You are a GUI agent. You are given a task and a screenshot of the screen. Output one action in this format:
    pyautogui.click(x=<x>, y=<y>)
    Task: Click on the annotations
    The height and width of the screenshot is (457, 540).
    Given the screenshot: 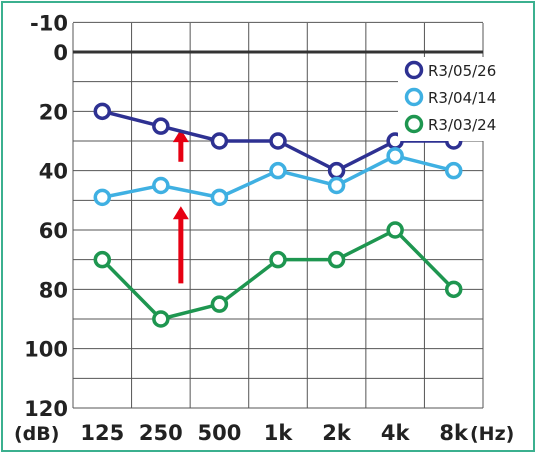 What is the action you would take?
    pyautogui.click(x=180, y=206)
    